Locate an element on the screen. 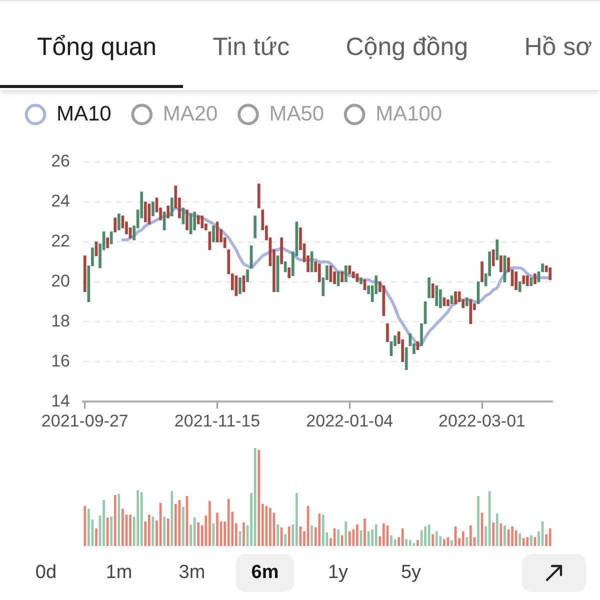  text: 1y is located at coordinates (338, 572).